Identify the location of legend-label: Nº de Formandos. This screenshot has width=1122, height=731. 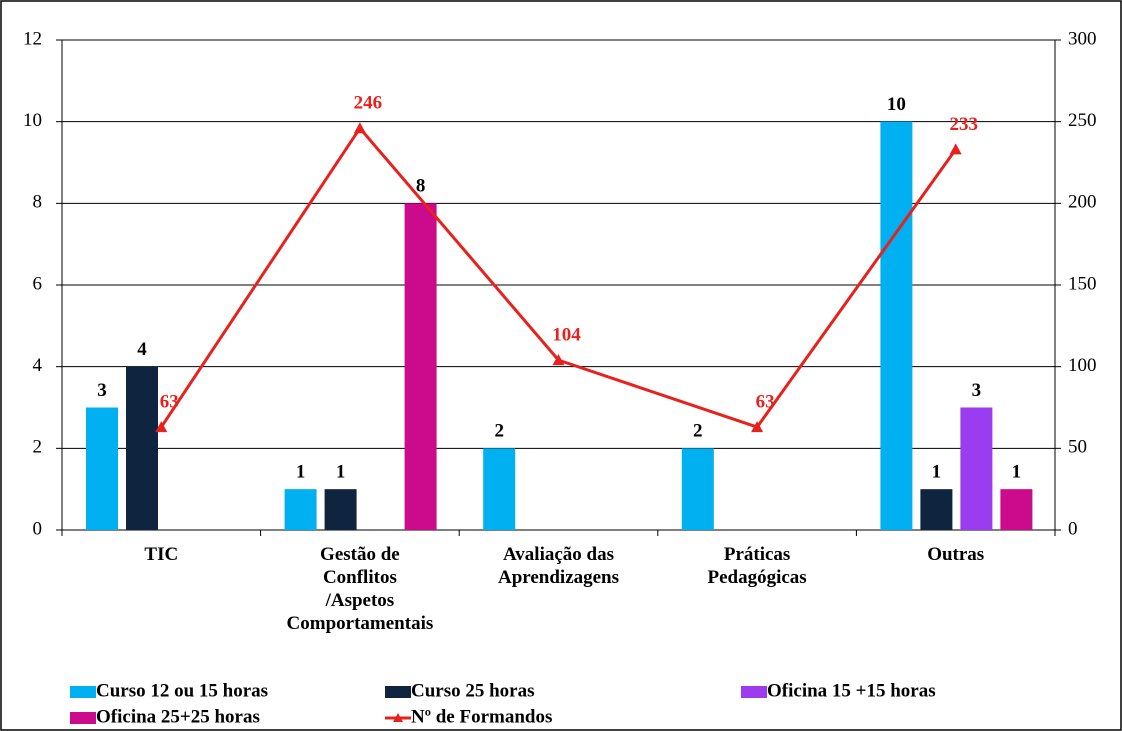
(481, 716).